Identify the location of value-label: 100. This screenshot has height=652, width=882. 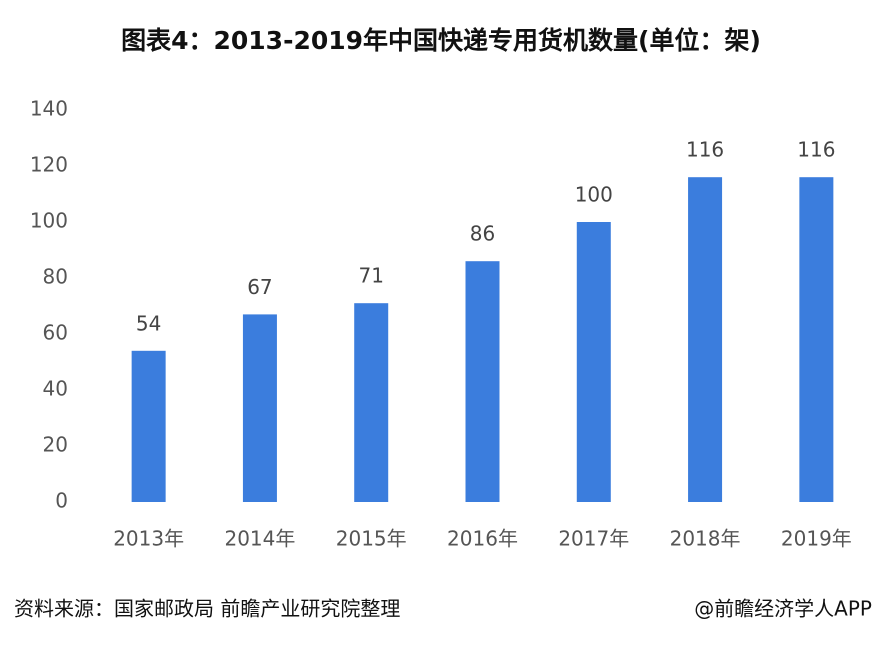
(594, 195).